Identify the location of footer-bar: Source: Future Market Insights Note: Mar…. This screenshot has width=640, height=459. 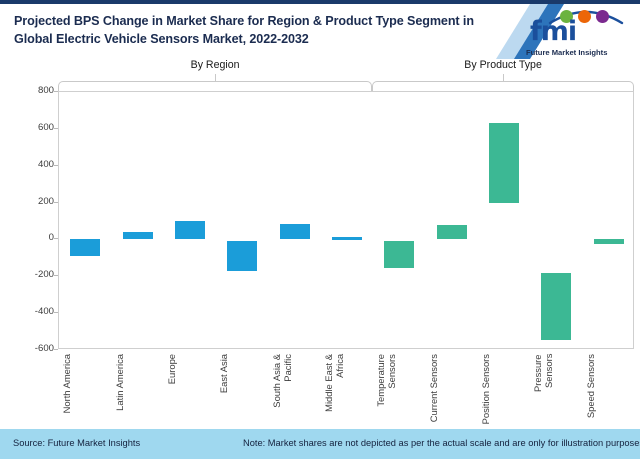
(320, 444).